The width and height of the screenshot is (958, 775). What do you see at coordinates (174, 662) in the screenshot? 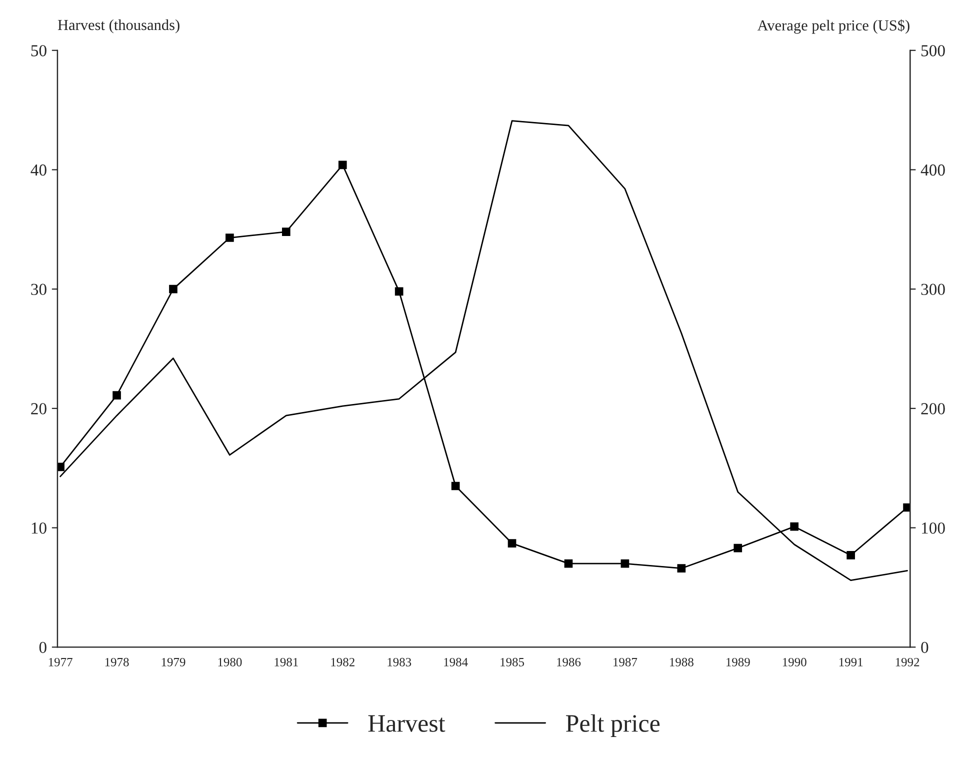
I see `x-tick-label: 1979` at bounding box center [174, 662].